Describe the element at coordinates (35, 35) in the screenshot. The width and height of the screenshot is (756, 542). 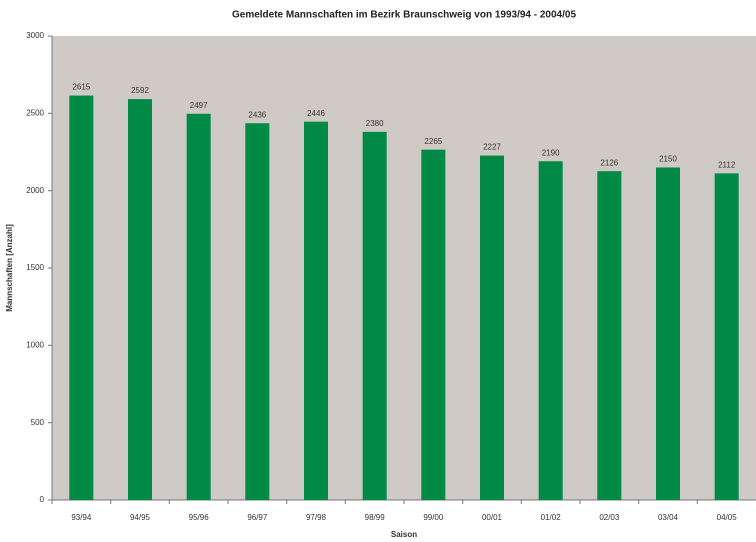
I see `y-tick-label: 3000` at that location.